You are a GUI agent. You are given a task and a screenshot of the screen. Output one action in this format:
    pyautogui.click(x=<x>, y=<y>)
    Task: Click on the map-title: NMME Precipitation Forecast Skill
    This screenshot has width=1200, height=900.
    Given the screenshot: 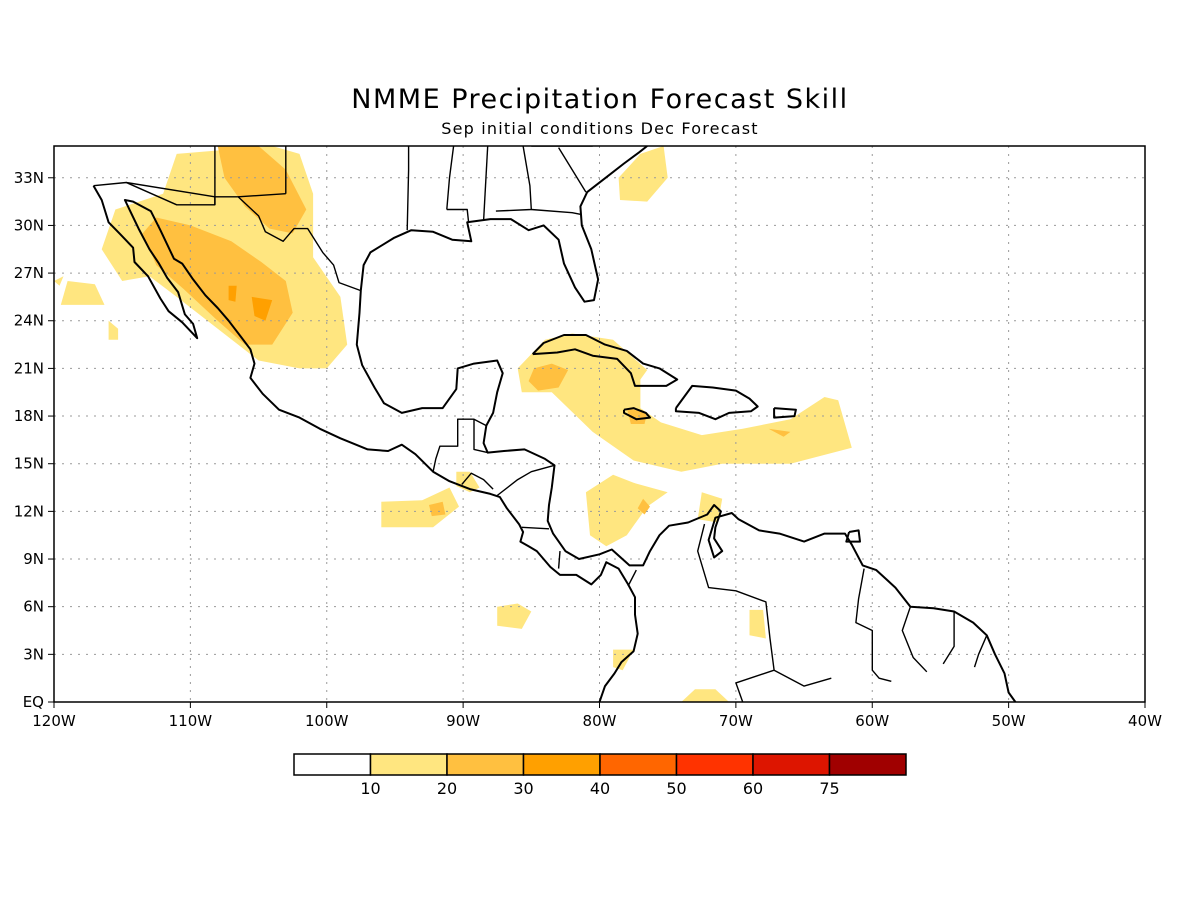 What is the action you would take?
    pyautogui.click(x=600, y=99)
    